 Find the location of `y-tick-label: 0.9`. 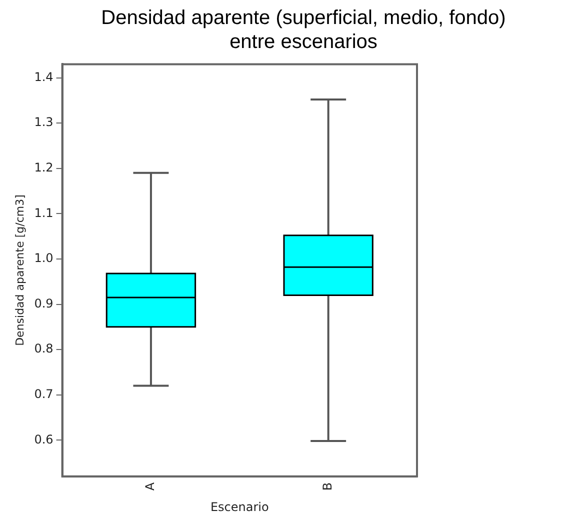

y-tick-label: 0.9 is located at coordinates (44, 303).